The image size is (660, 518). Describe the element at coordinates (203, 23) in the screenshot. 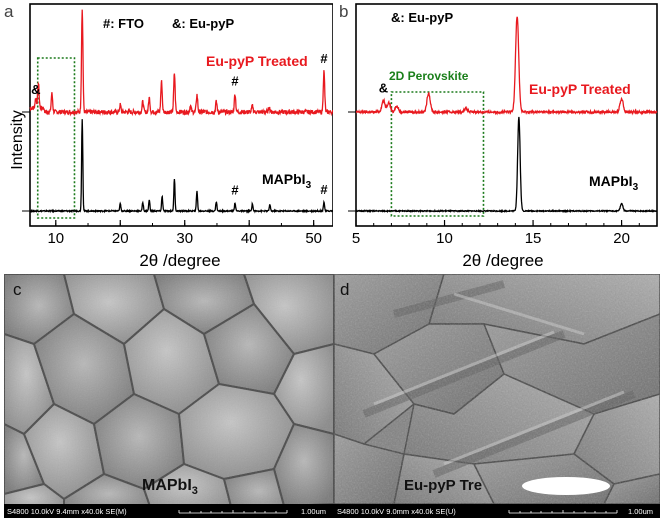

I see `legend-eu-pyp: &: Eu-pyP` at that location.